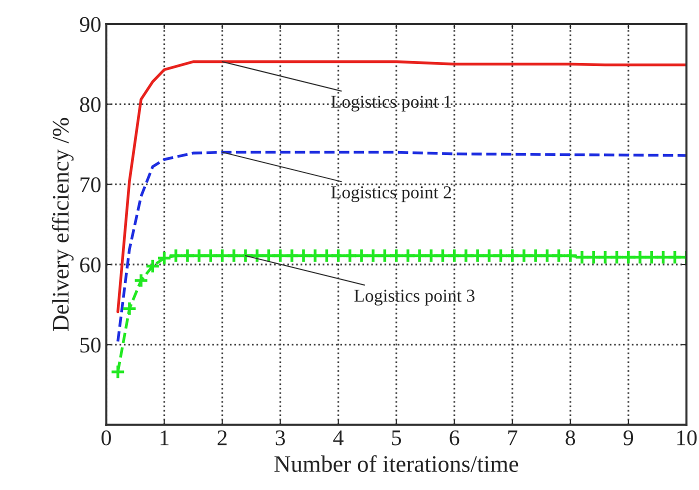  I want to click on series-label: Logistics point 1, so click(391, 104).